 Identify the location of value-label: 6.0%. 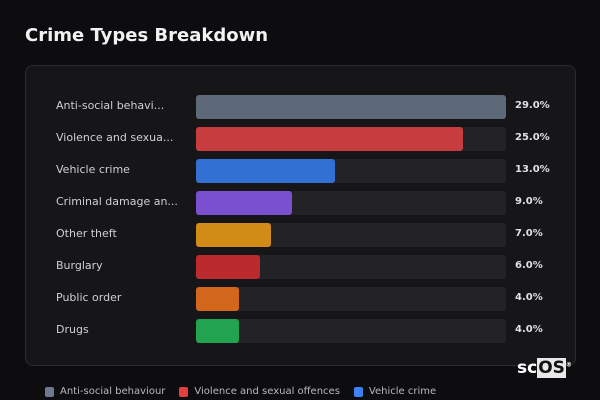
(529, 265).